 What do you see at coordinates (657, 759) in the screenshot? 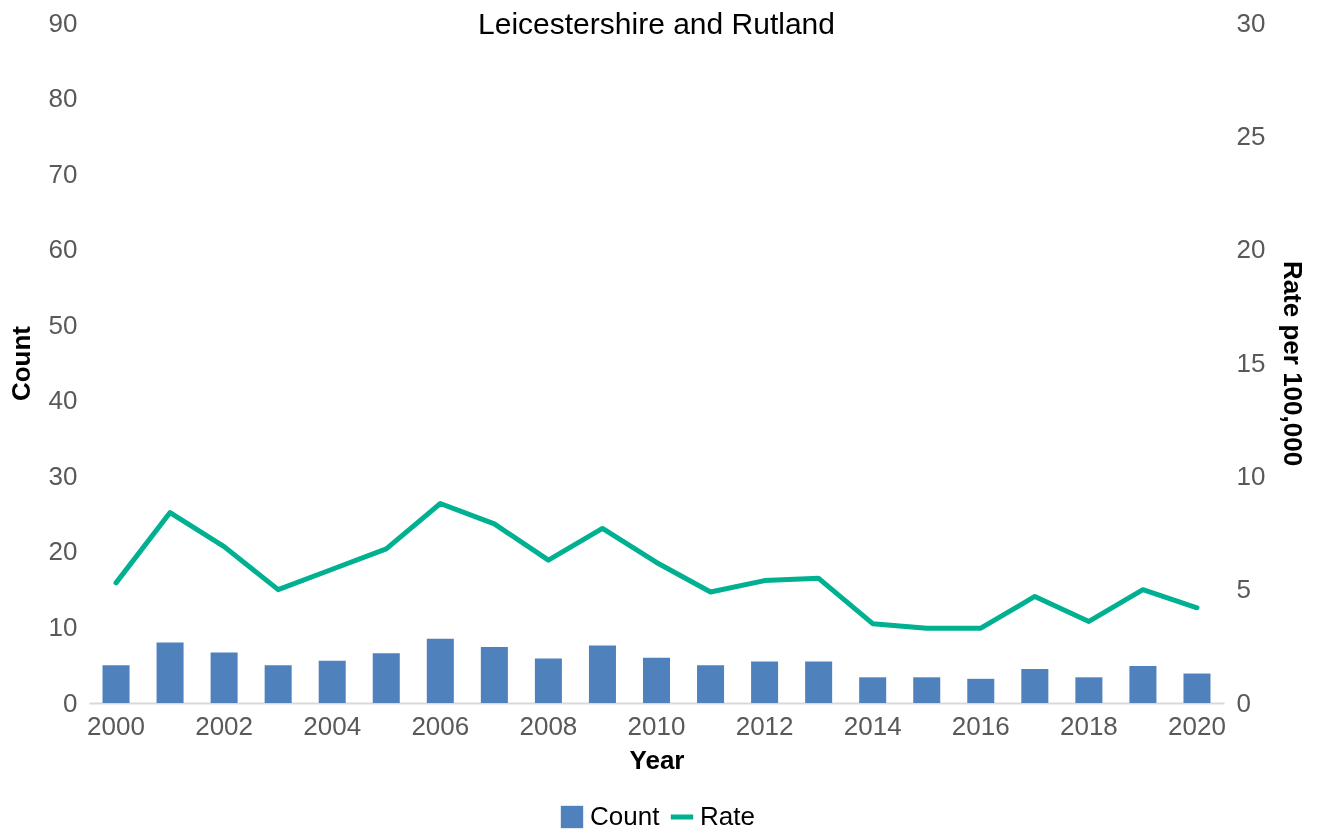
I see `x-axis-title: Year` at bounding box center [657, 759].